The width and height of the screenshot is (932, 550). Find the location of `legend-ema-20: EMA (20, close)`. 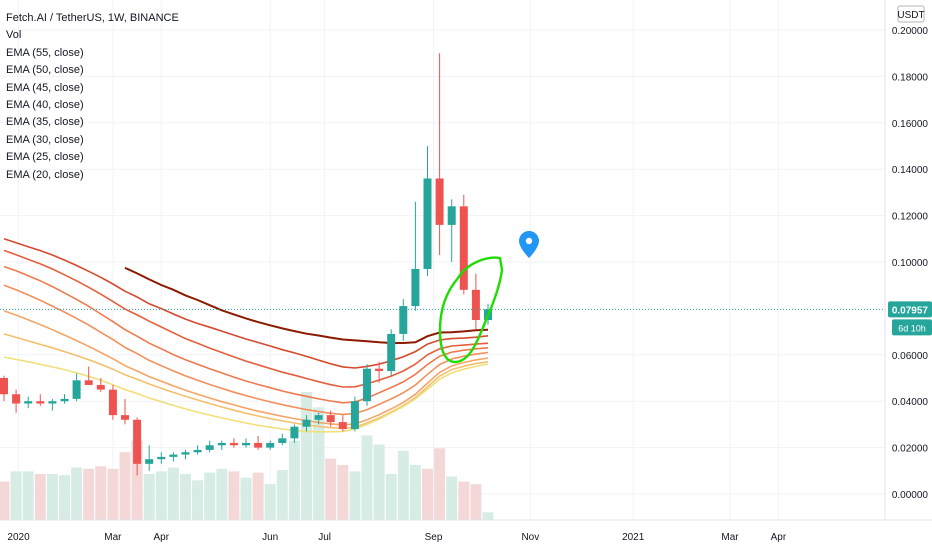

legend-ema-20: EMA (20, close) is located at coordinates (45, 174).